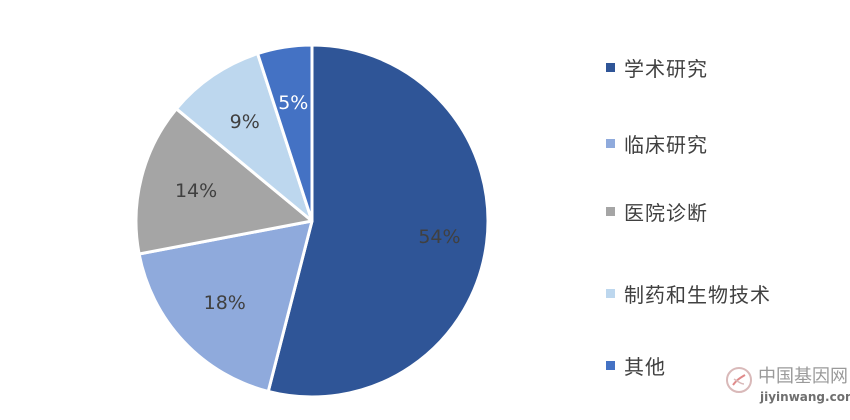 This screenshot has height=420, width=850. What do you see at coordinates (645, 366) in the screenshot?
I see `legend-label: 其他` at bounding box center [645, 366].